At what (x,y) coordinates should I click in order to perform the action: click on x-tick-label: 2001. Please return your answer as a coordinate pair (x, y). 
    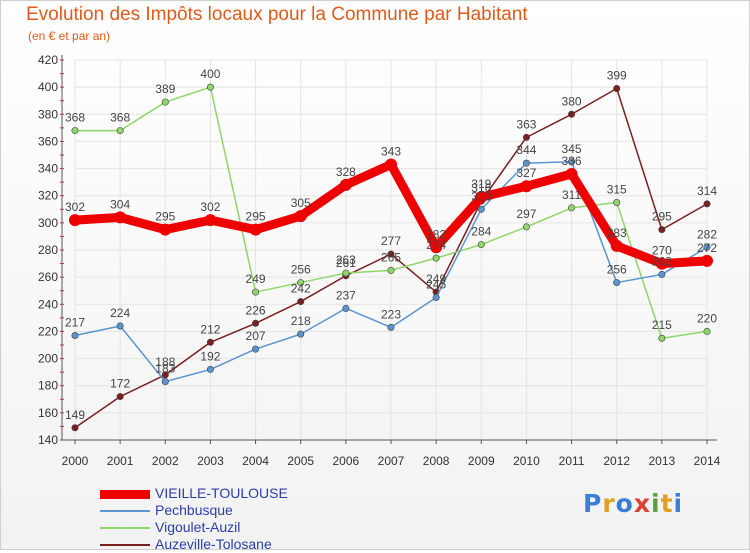
    Looking at the image, I should click on (120, 461).